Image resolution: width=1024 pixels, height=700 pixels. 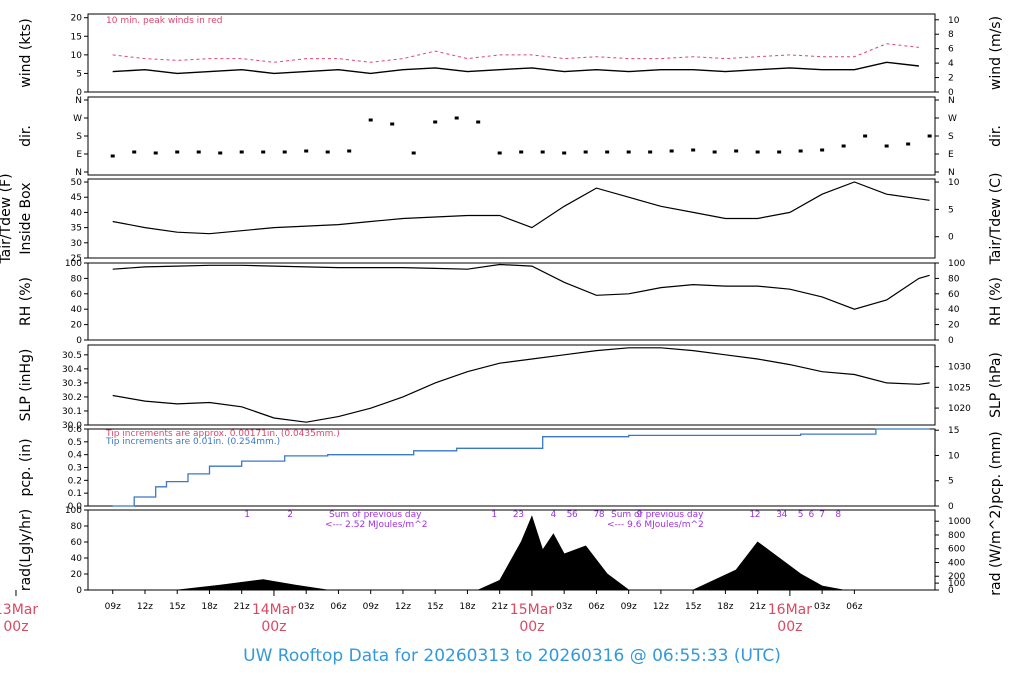 I want to click on wind-ylabel-right: wind (m/s), so click(x=996, y=53).